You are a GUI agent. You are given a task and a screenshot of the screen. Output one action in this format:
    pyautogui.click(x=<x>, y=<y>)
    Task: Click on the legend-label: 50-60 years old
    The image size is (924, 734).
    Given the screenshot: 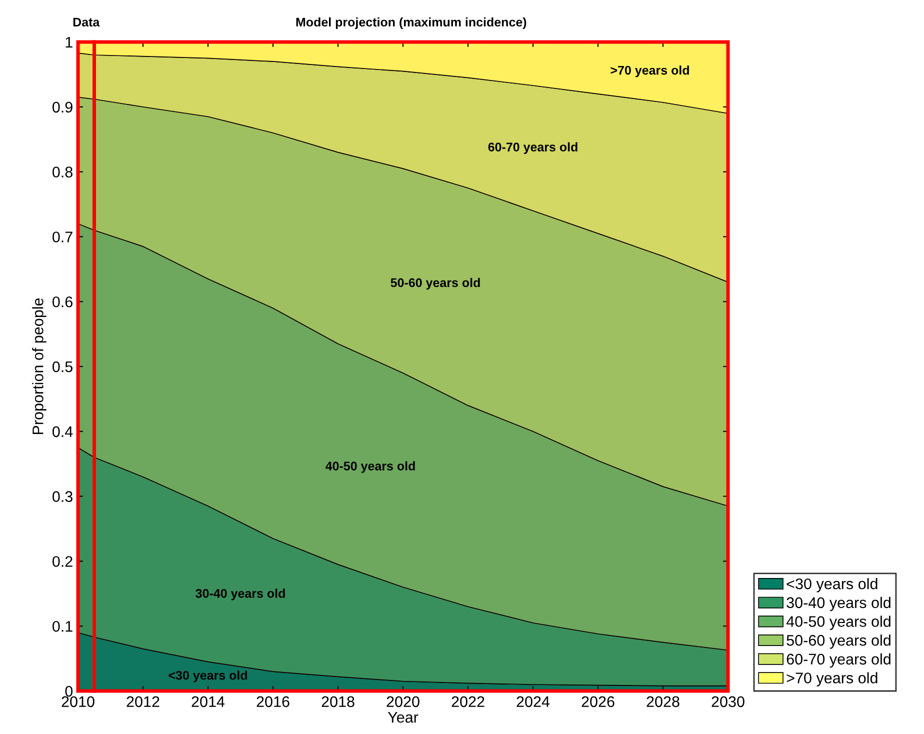 What is the action you would take?
    pyautogui.click(x=838, y=641)
    